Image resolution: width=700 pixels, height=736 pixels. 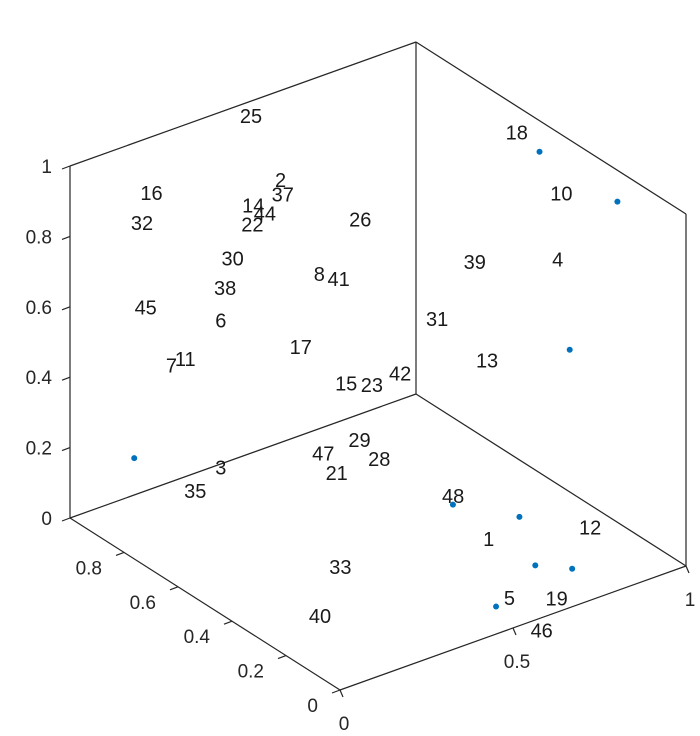 I want to click on point-label: 29, so click(x=359, y=441).